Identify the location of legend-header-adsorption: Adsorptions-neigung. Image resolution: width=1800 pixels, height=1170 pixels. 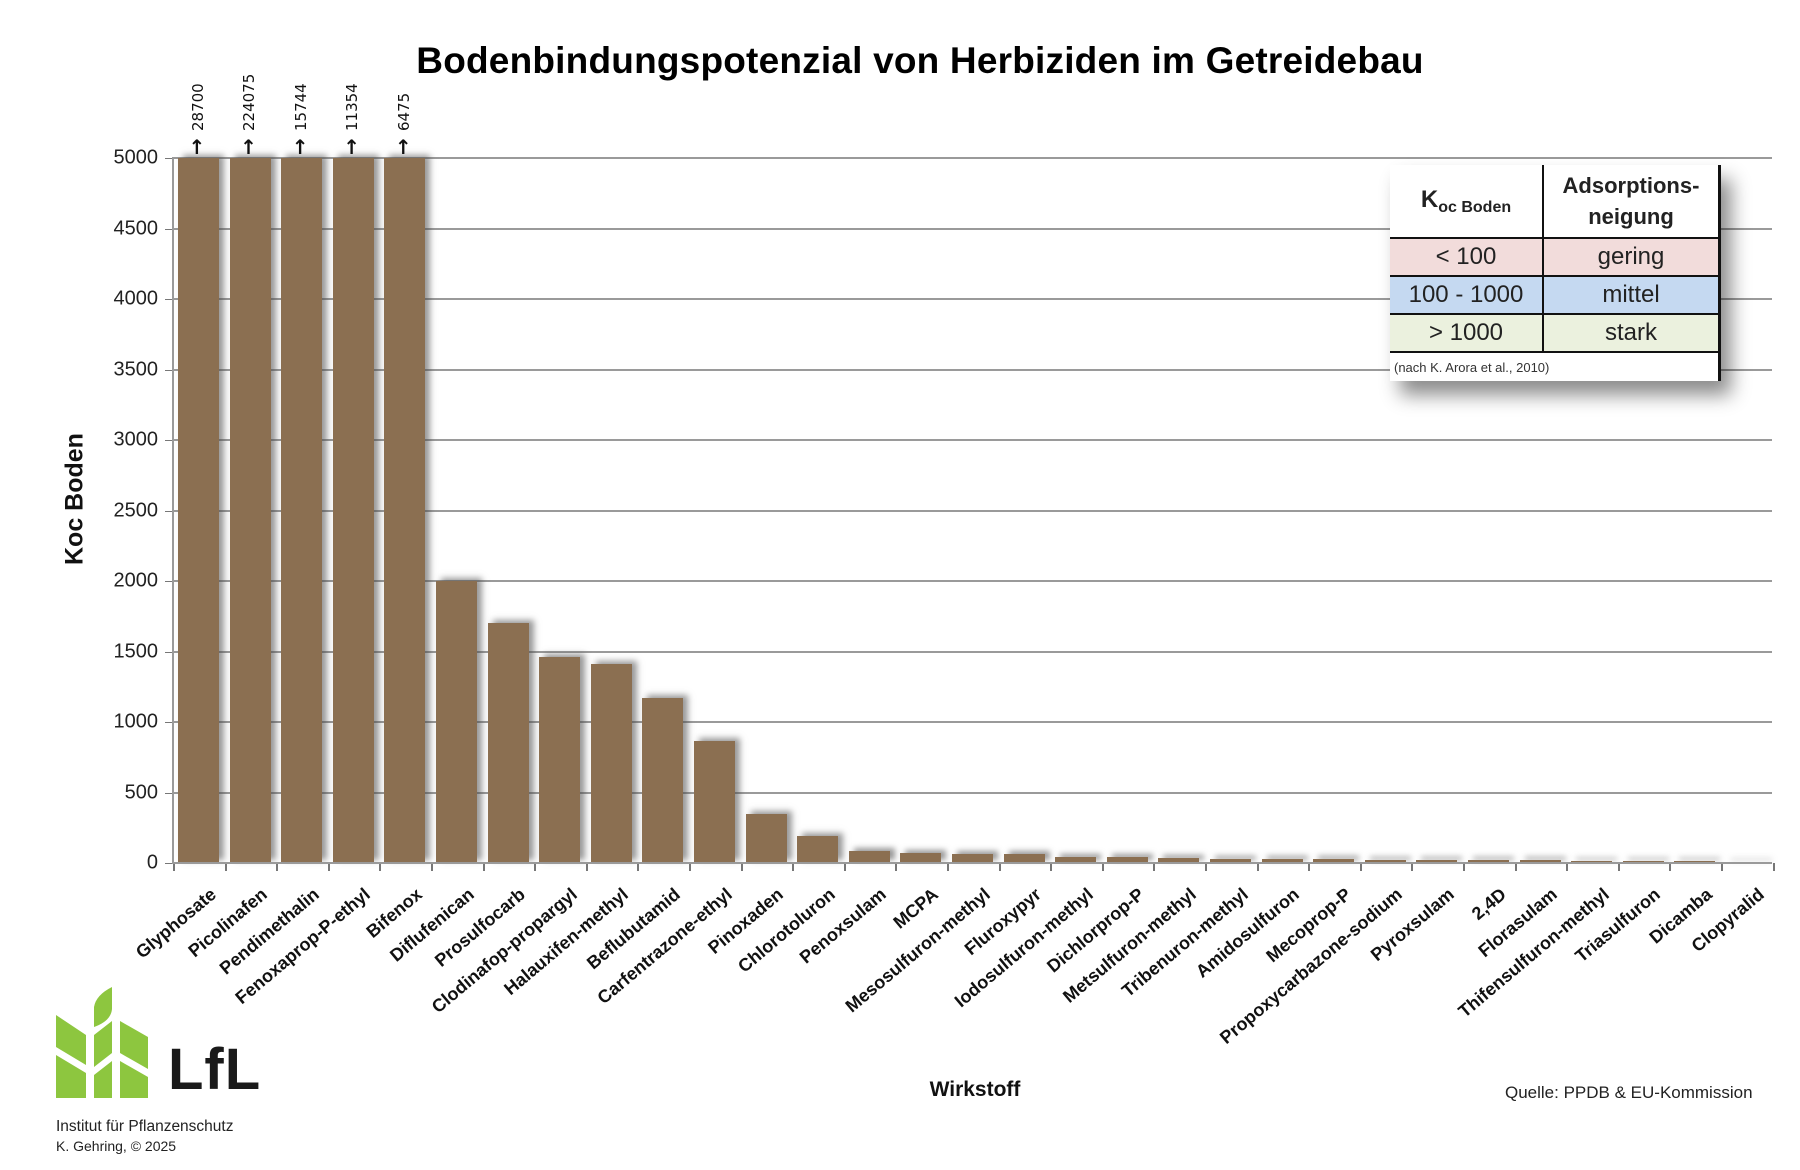
(1630, 202).